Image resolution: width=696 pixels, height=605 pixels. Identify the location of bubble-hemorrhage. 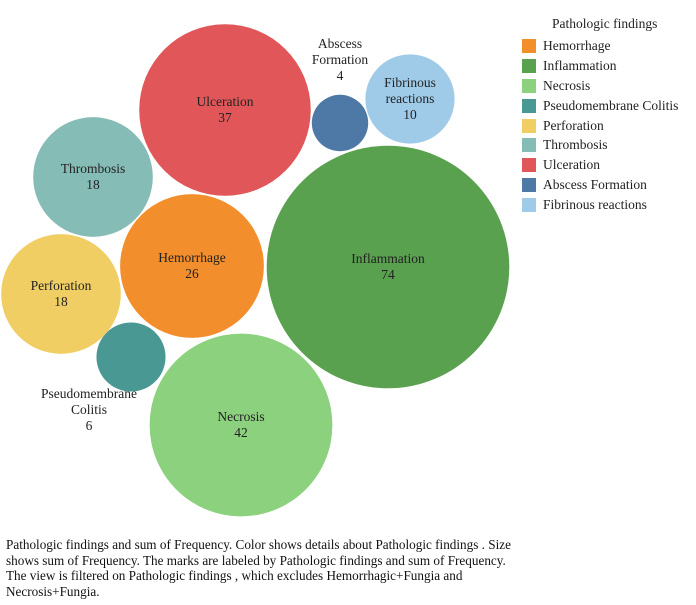
(192, 266).